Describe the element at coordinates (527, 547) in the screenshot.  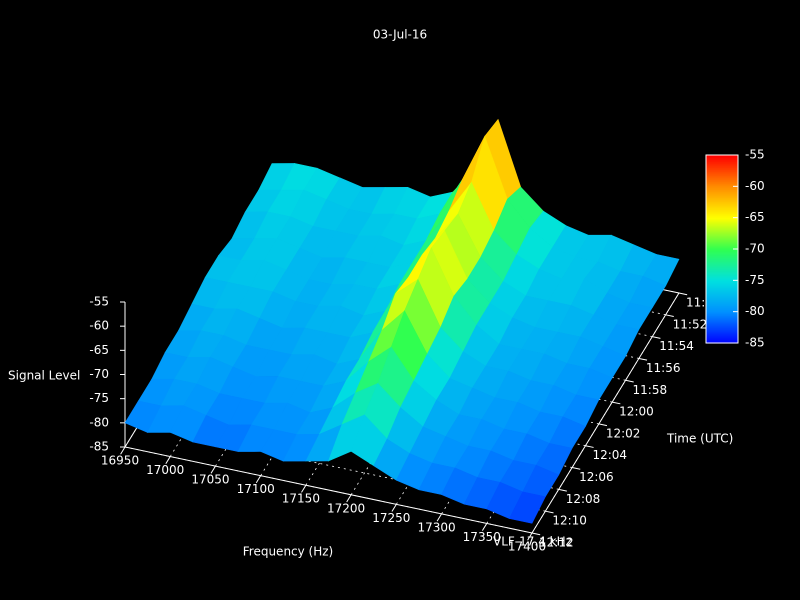
I see `x-tick-label: 17400` at that location.